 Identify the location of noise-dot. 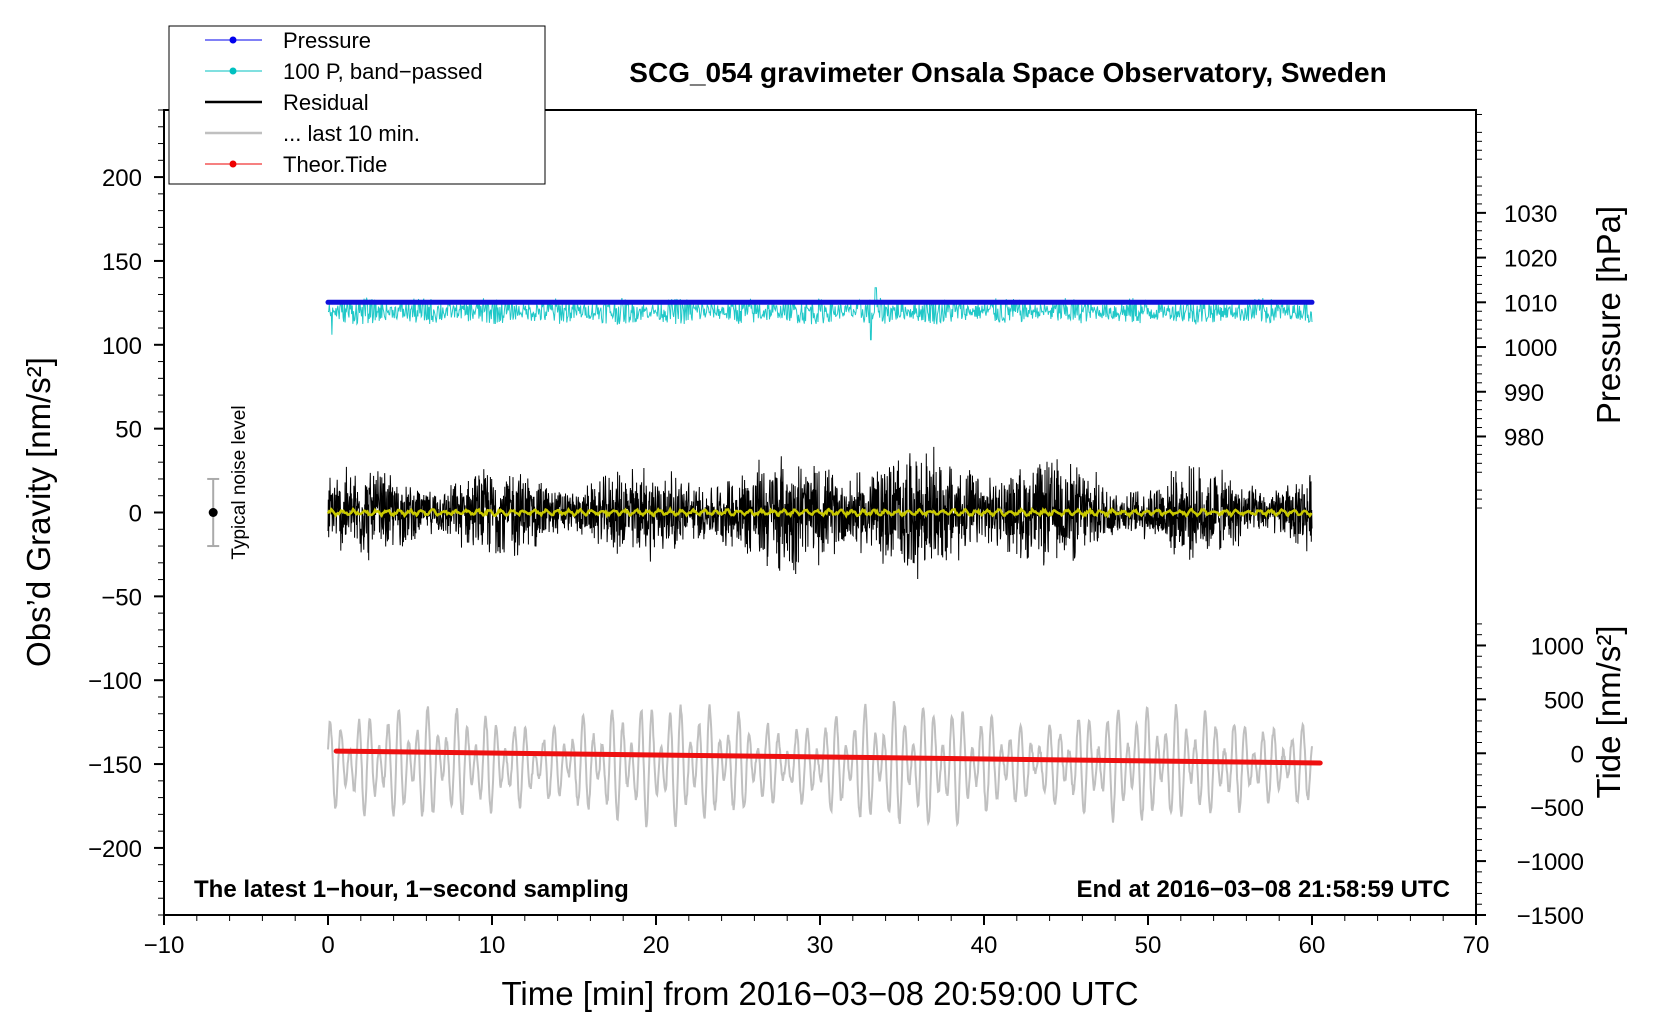
(213, 512).